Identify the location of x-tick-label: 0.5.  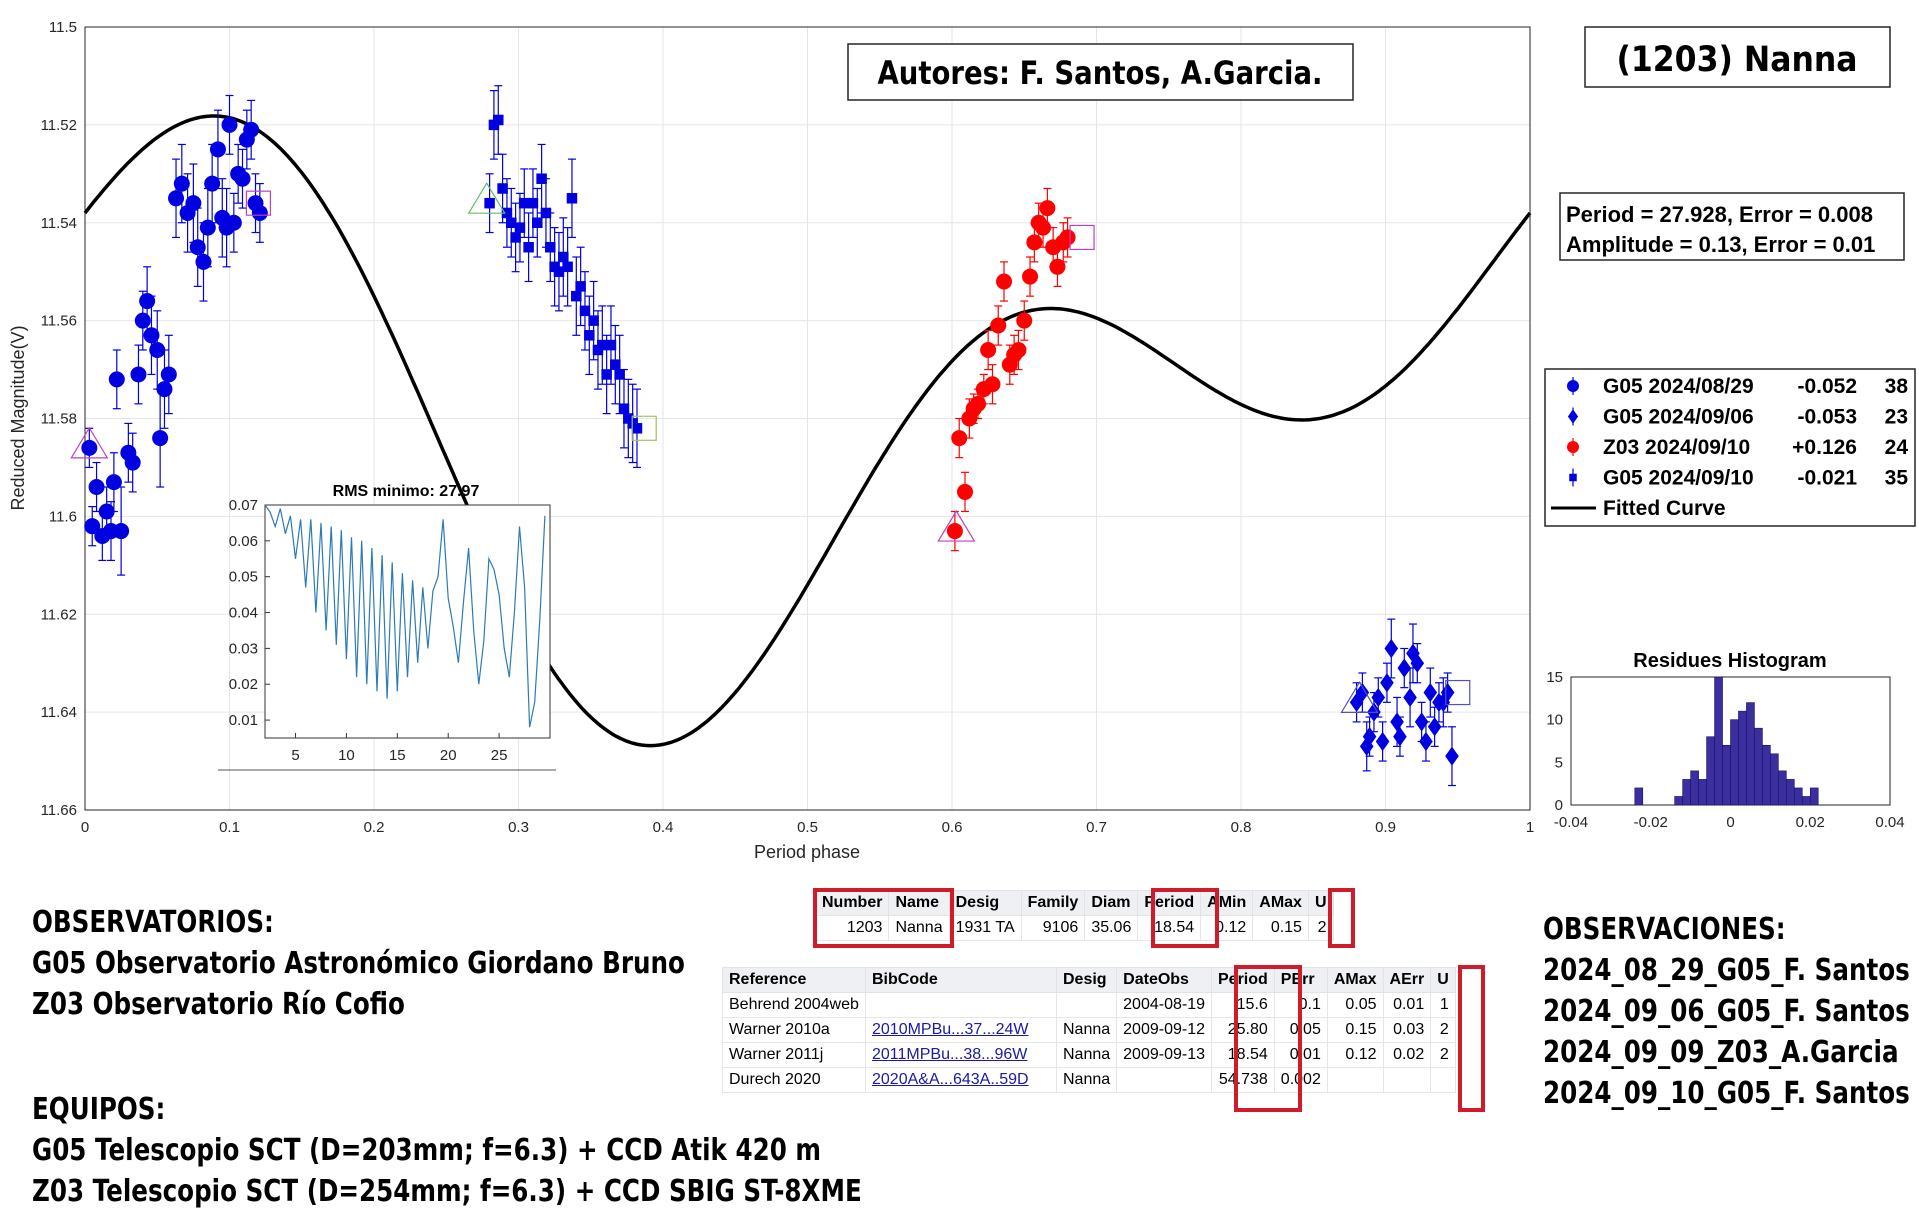
(807, 827).